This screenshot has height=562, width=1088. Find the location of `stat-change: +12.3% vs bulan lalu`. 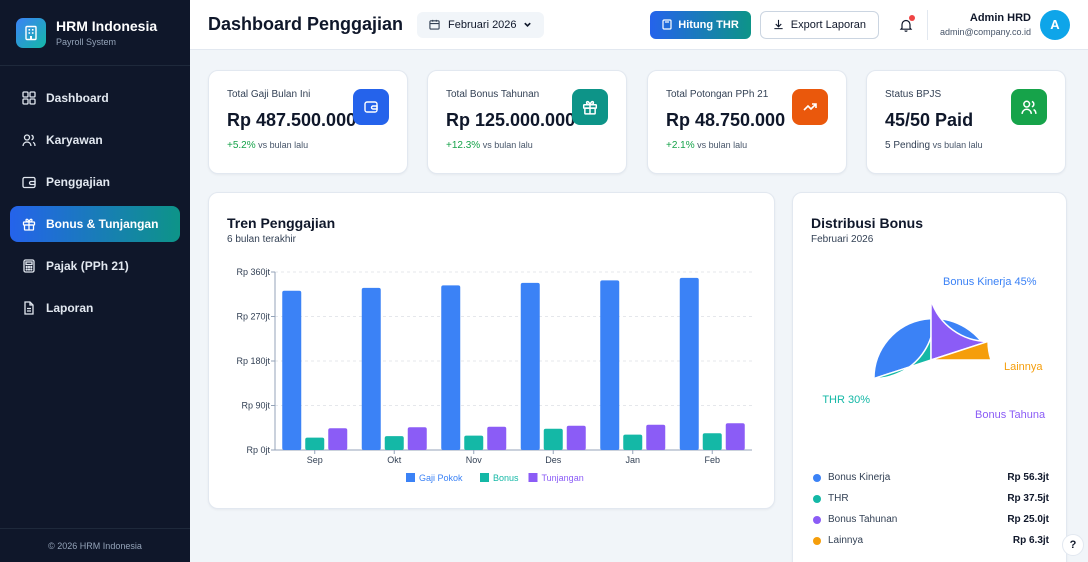

stat-change: +12.3% vs bulan lalu is located at coordinates (527, 145).